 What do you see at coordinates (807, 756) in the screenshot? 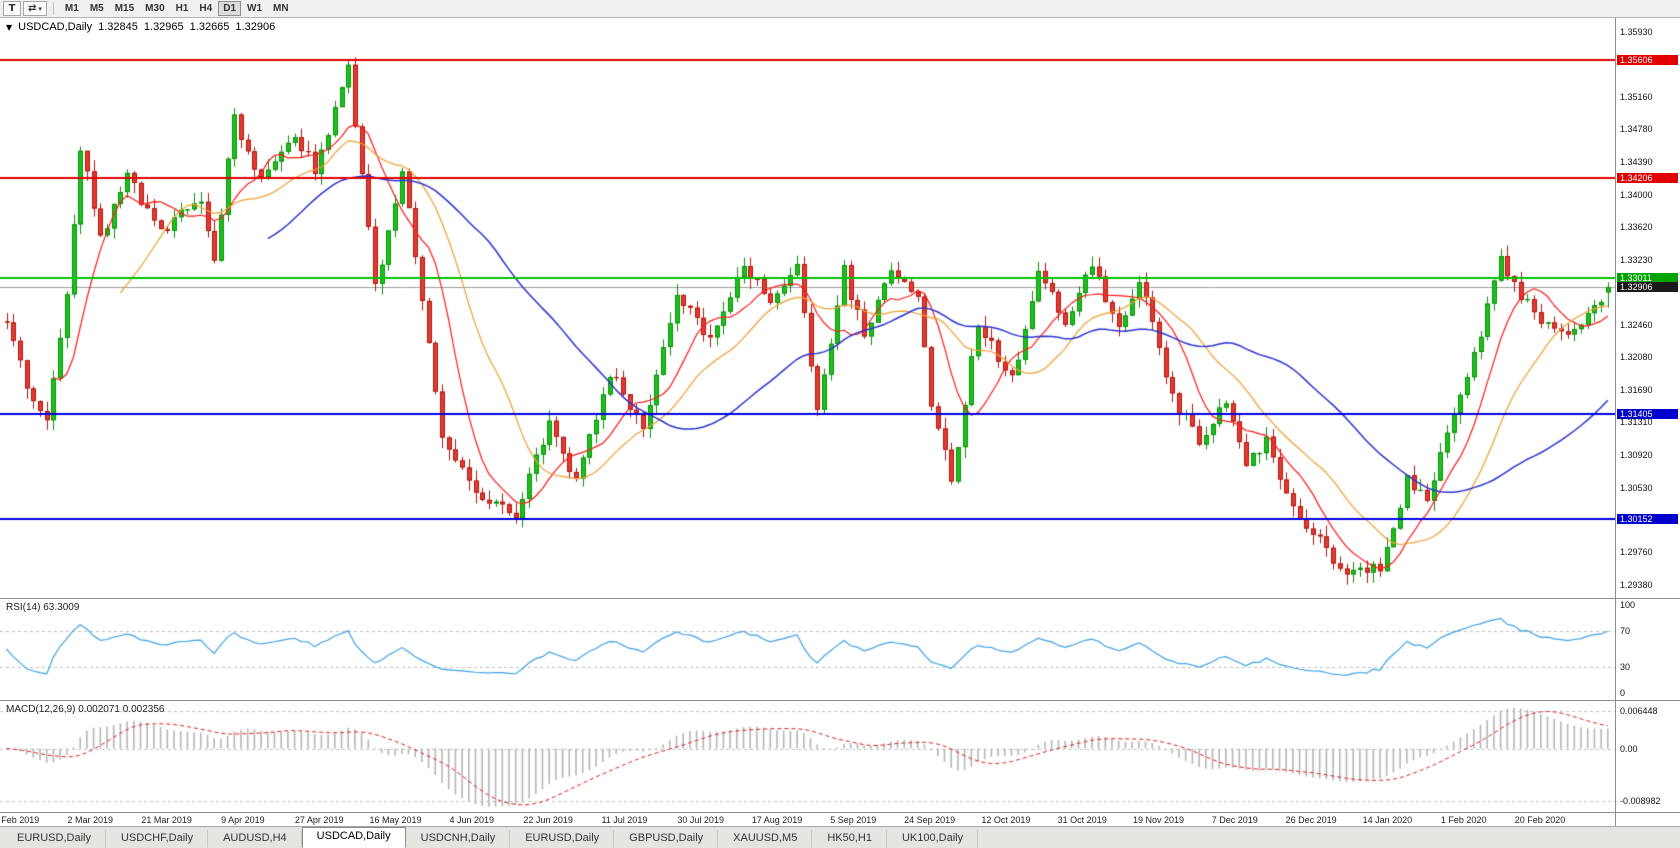
I see `macd-chart-canvas` at bounding box center [807, 756].